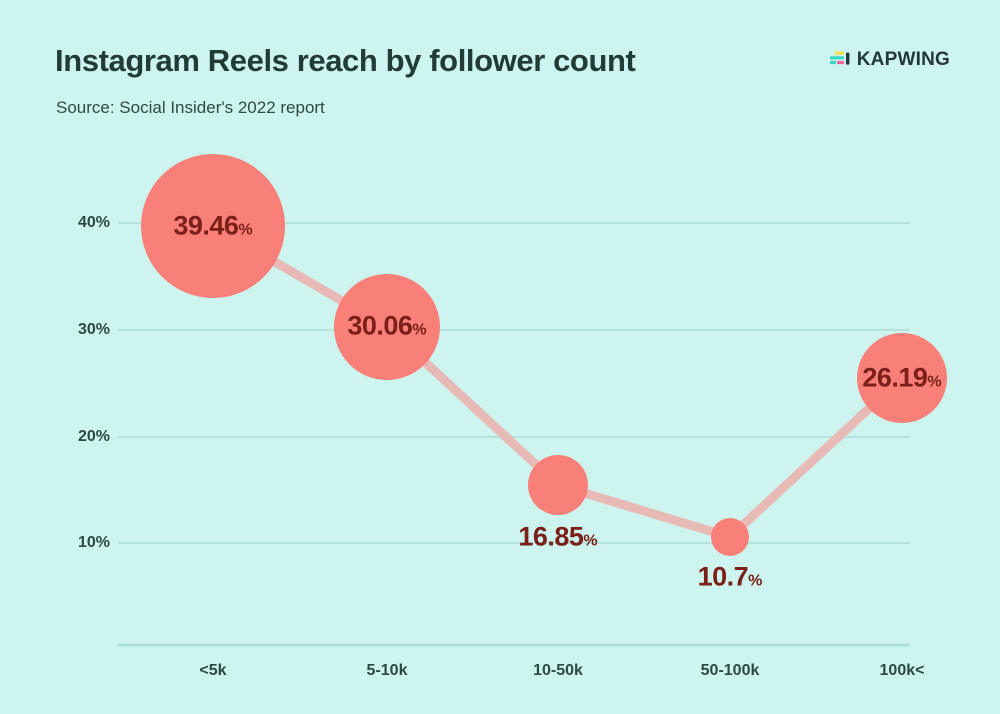 Image resolution: width=1000 pixels, height=714 pixels. I want to click on data-label-50-100k: 10.7%, so click(730, 576).